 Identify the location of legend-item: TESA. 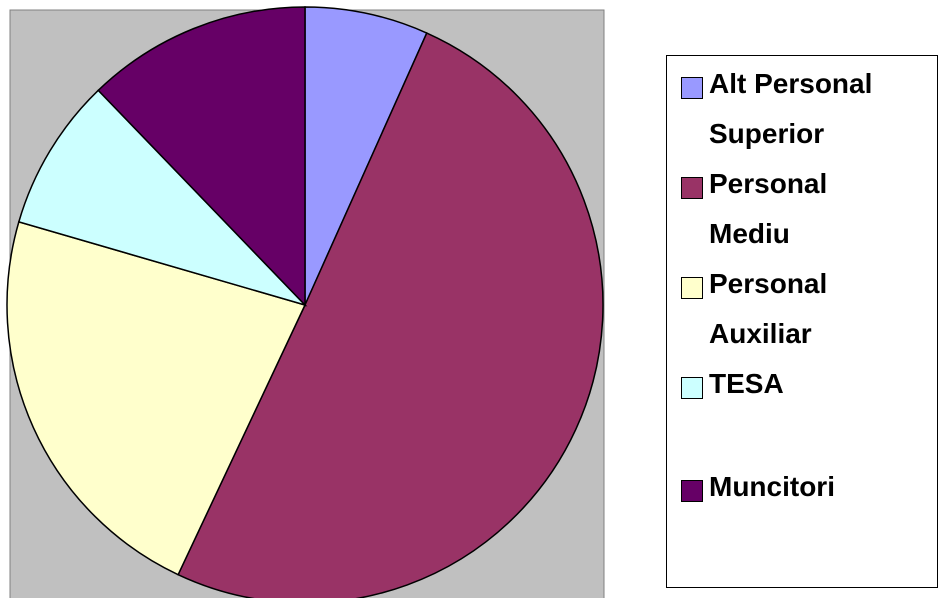
(806, 388).